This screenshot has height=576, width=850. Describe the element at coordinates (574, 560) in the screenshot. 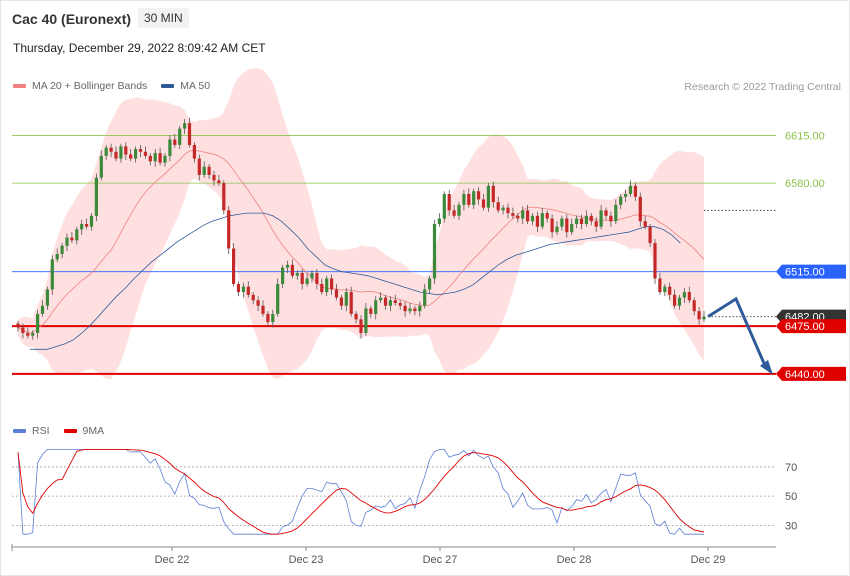

I see `x-tick-label-3: Dec 28` at that location.